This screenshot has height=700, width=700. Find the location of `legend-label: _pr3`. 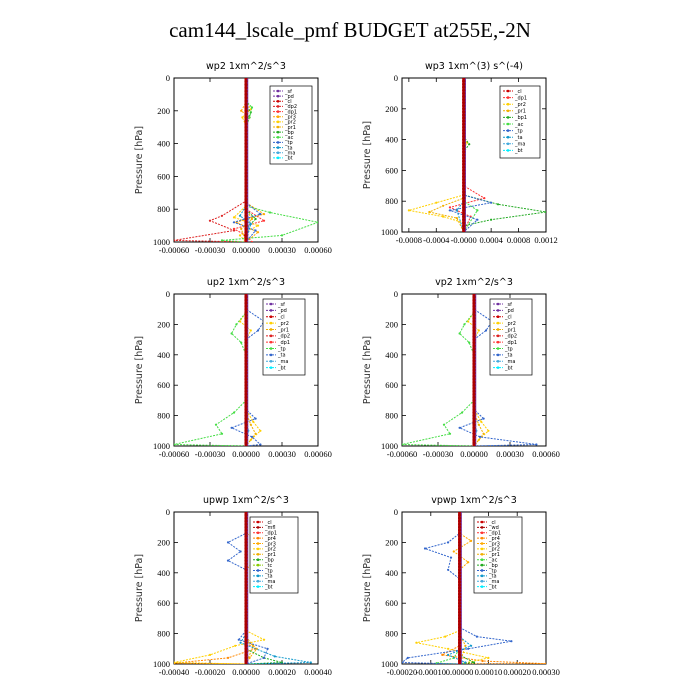

legend-label: _pr3 is located at coordinates (290, 118).